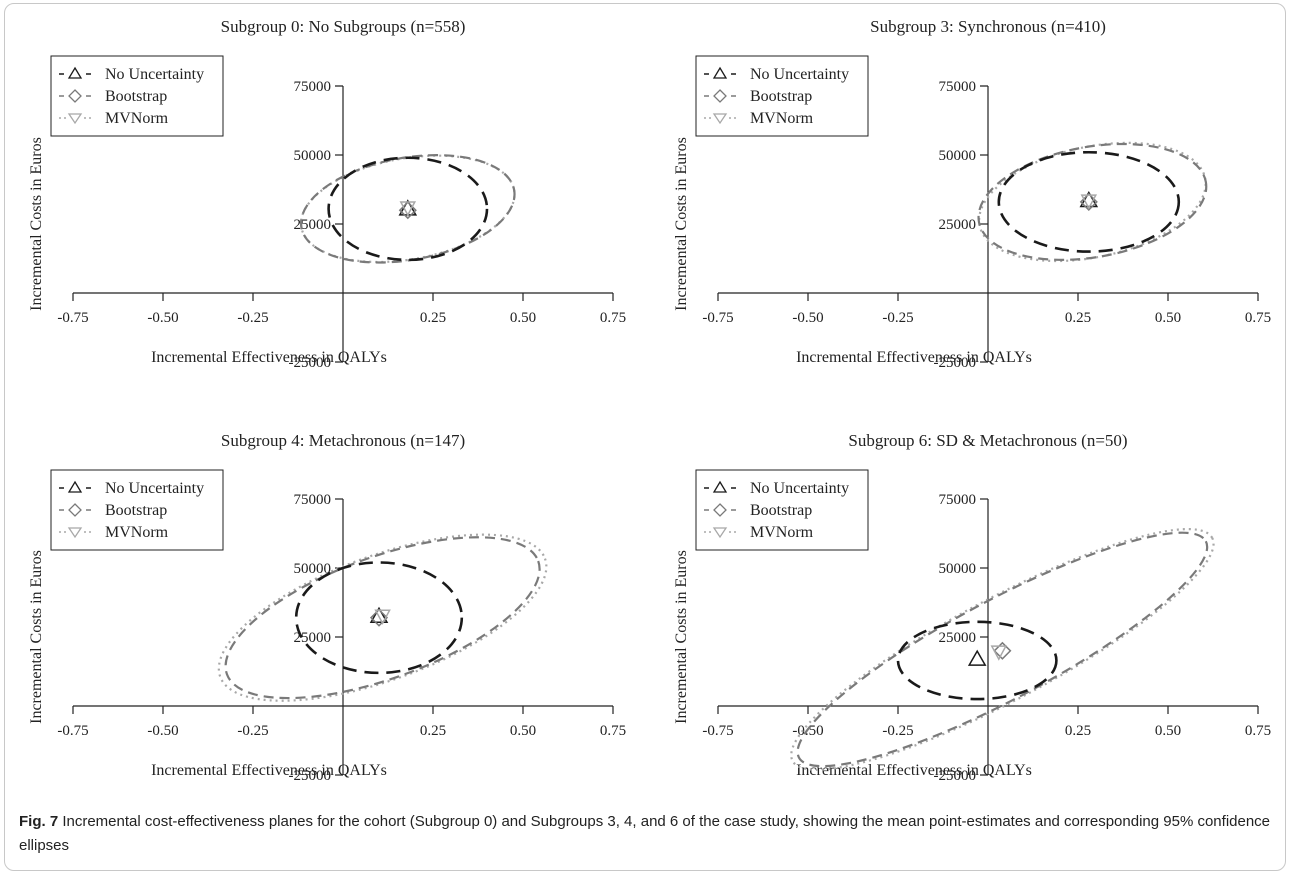 This screenshot has width=1292, height=877. What do you see at coordinates (379, 615) in the screenshot?
I see `point-no-uncertainty` at bounding box center [379, 615].